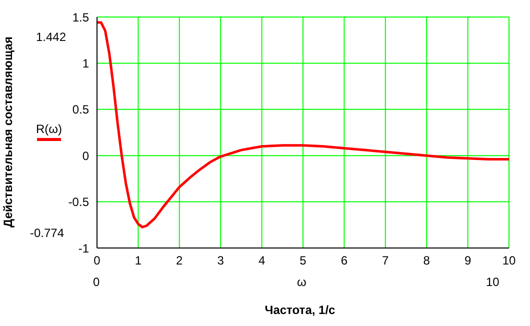  I want to click on x-tick-label: 7, so click(386, 261).